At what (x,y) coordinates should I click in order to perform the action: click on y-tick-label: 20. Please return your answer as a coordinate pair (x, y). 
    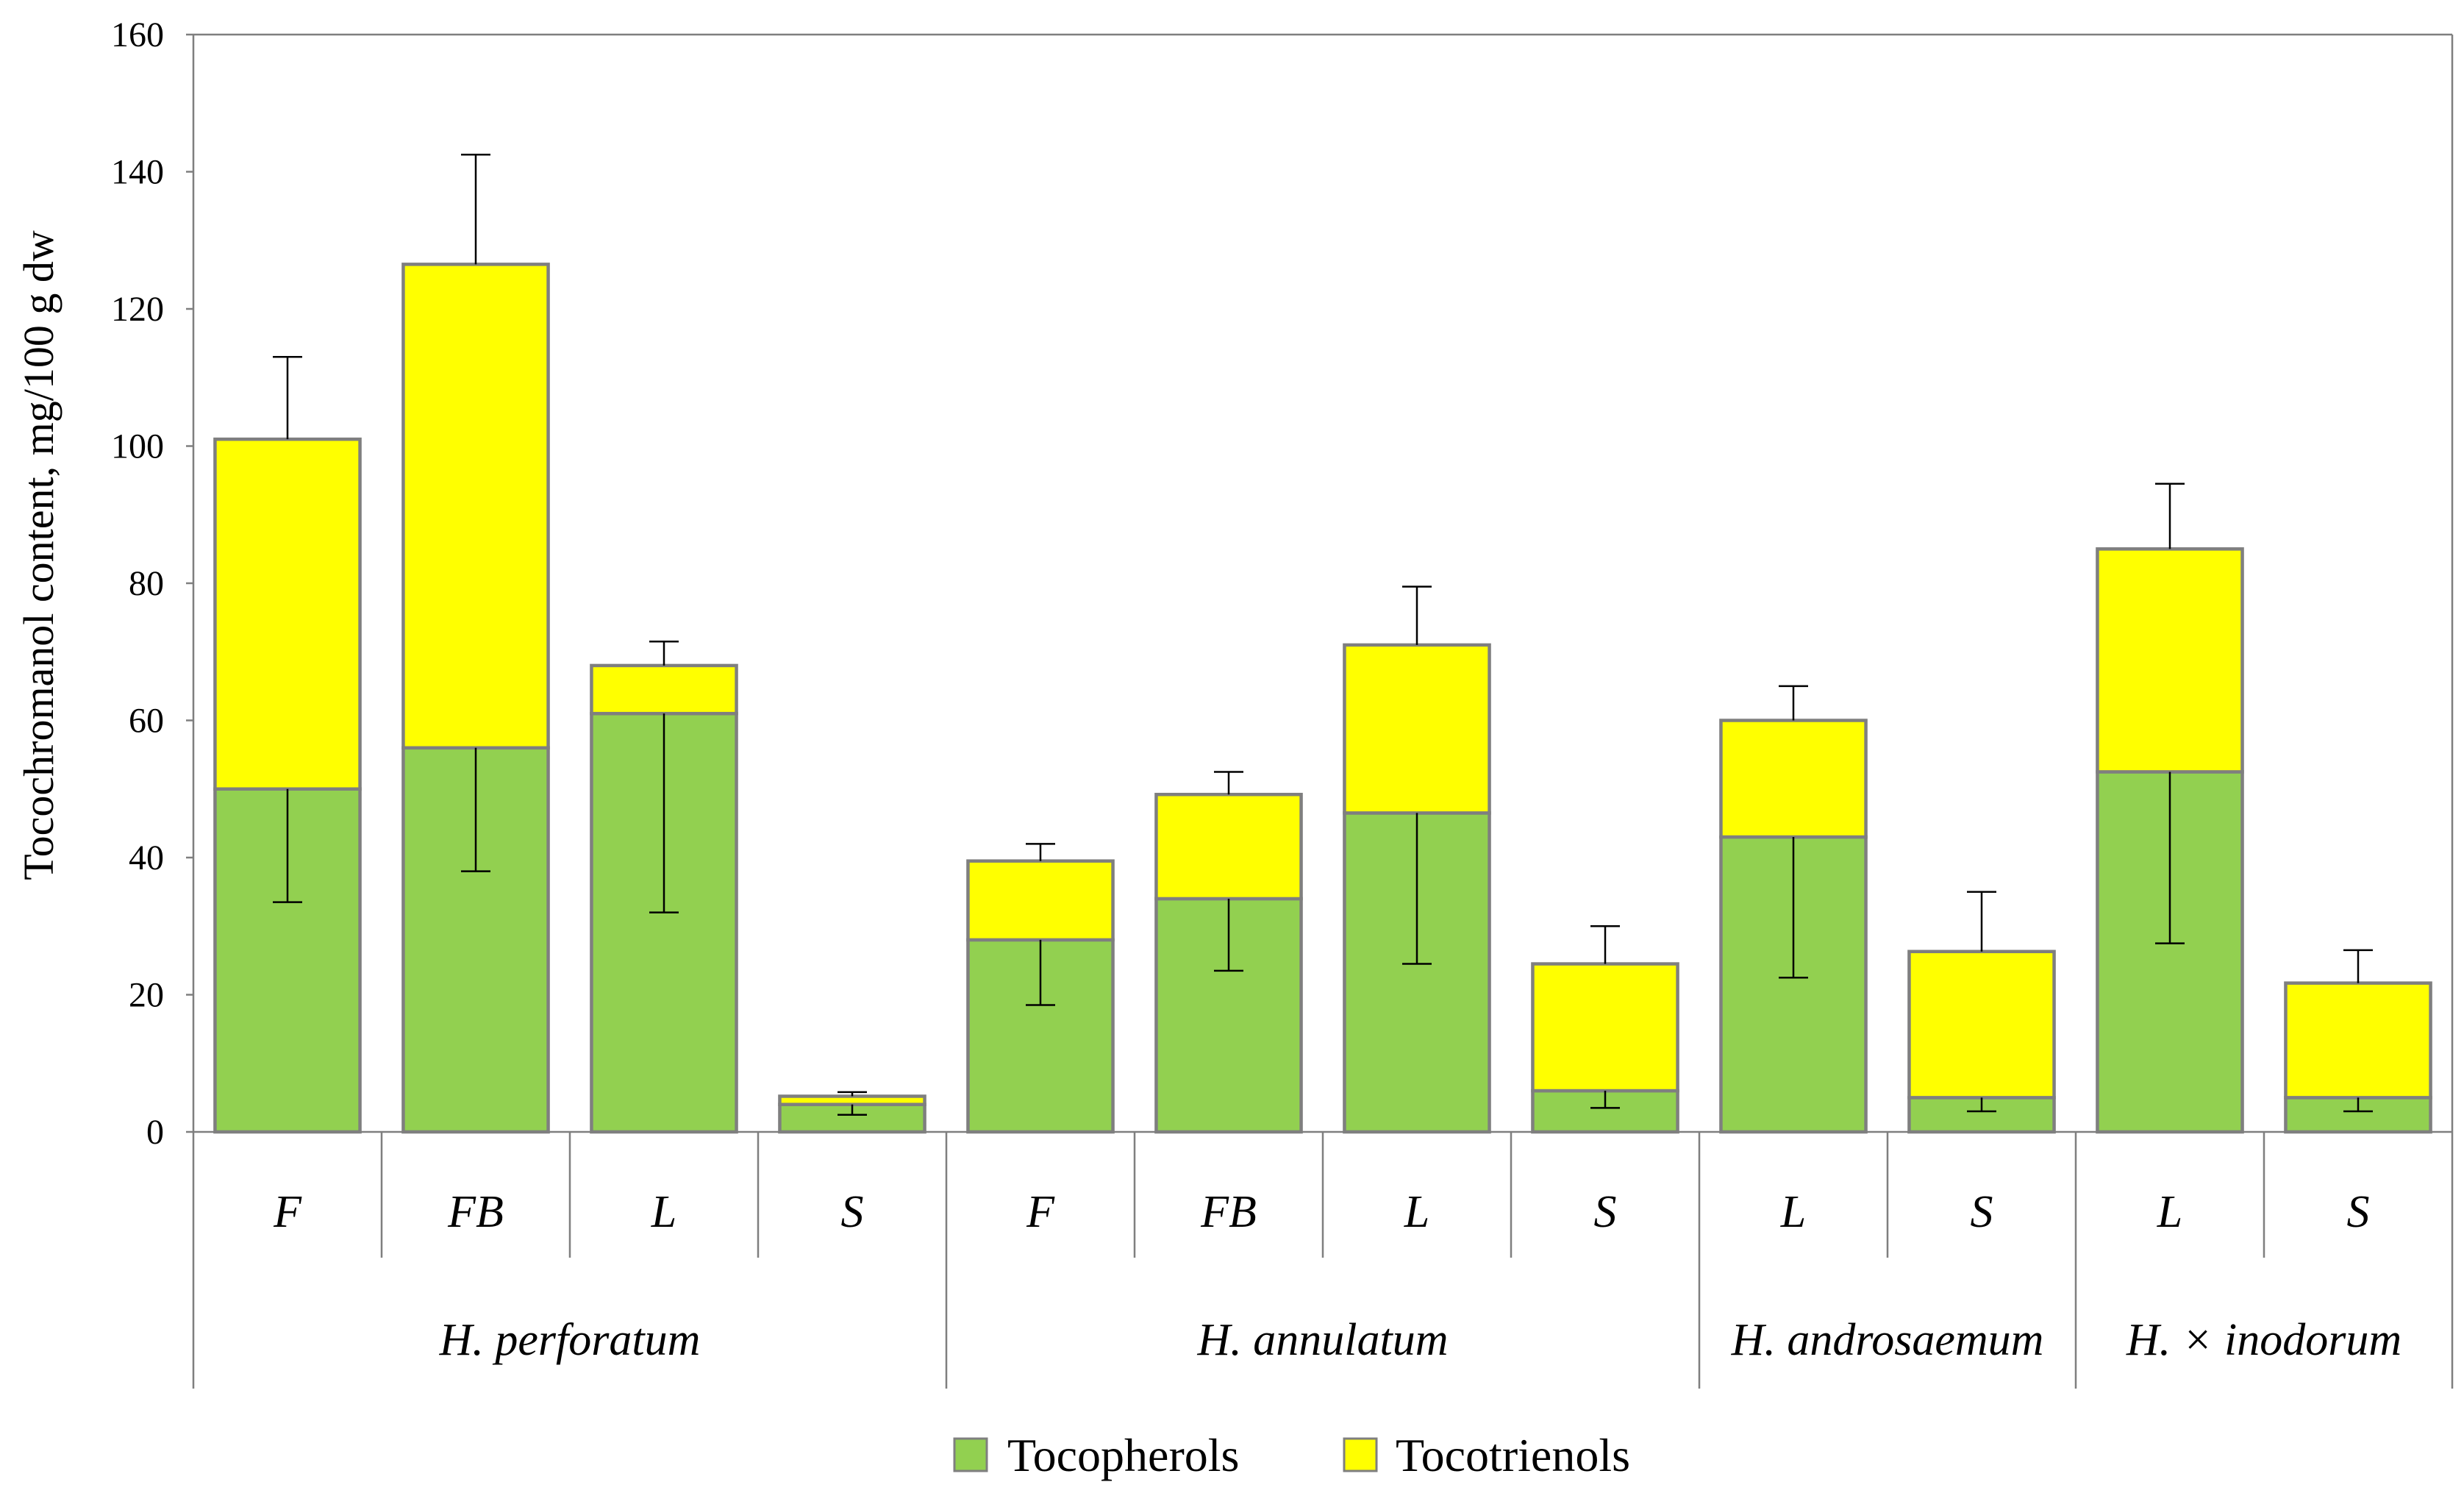
    Looking at the image, I should click on (146, 996).